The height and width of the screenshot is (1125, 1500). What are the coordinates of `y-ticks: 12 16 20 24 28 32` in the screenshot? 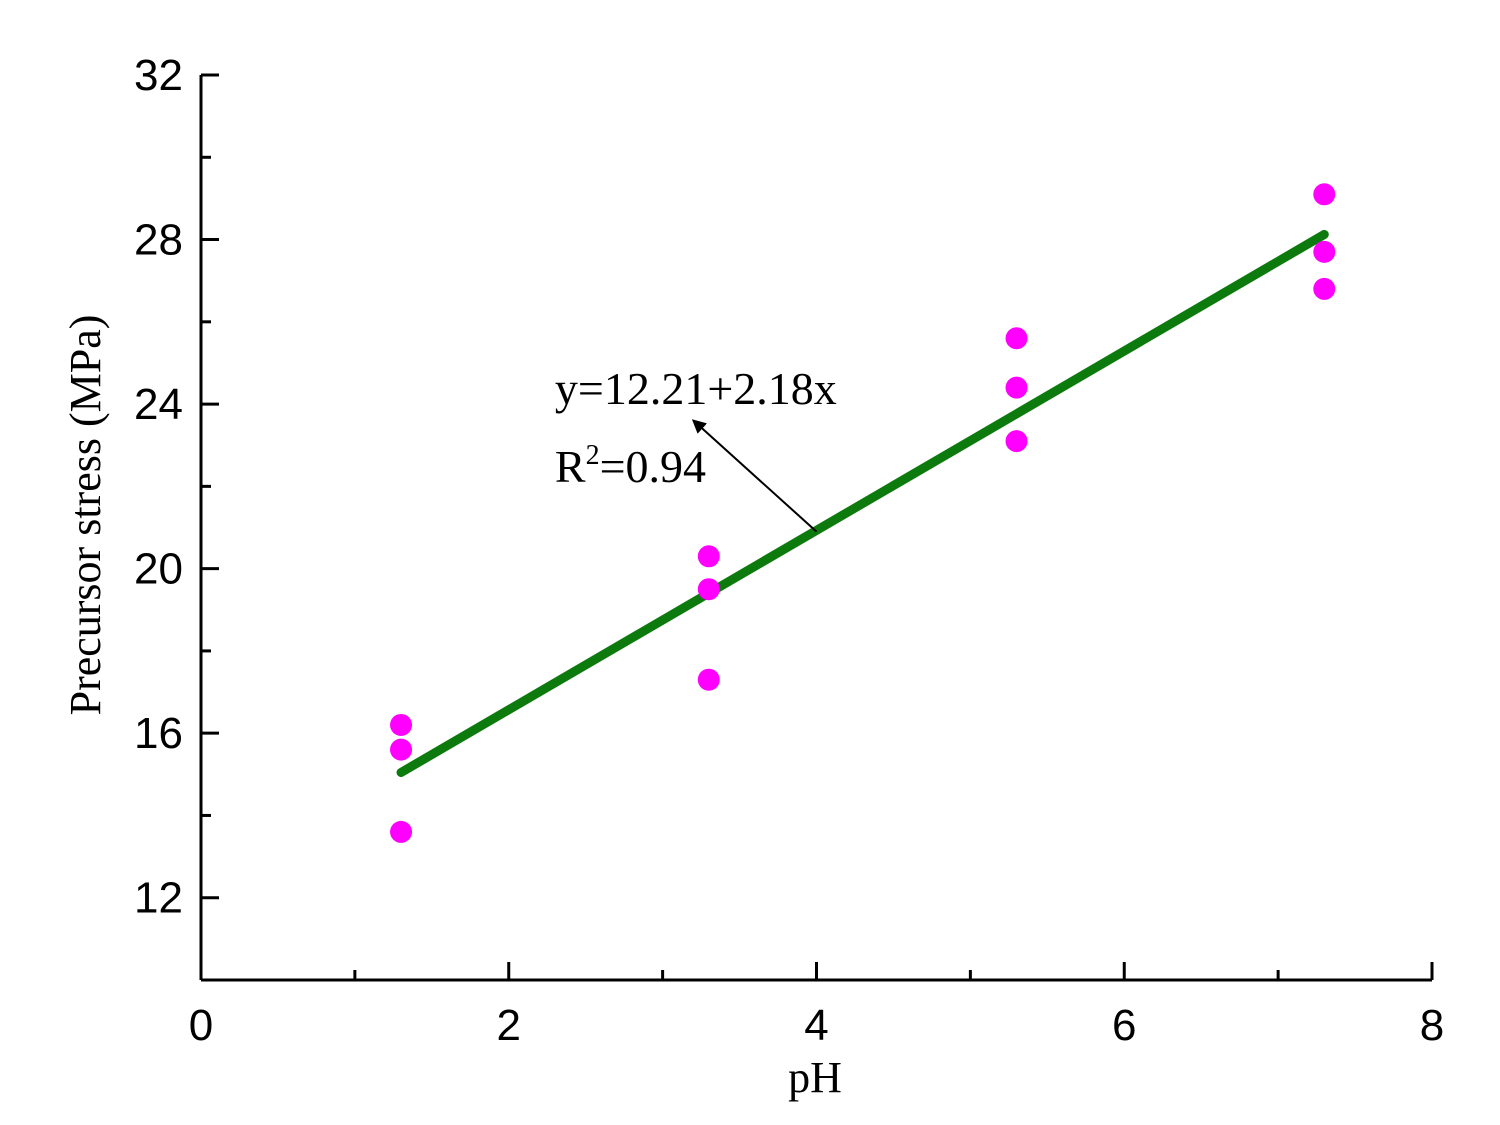 It's located at (176, 487).